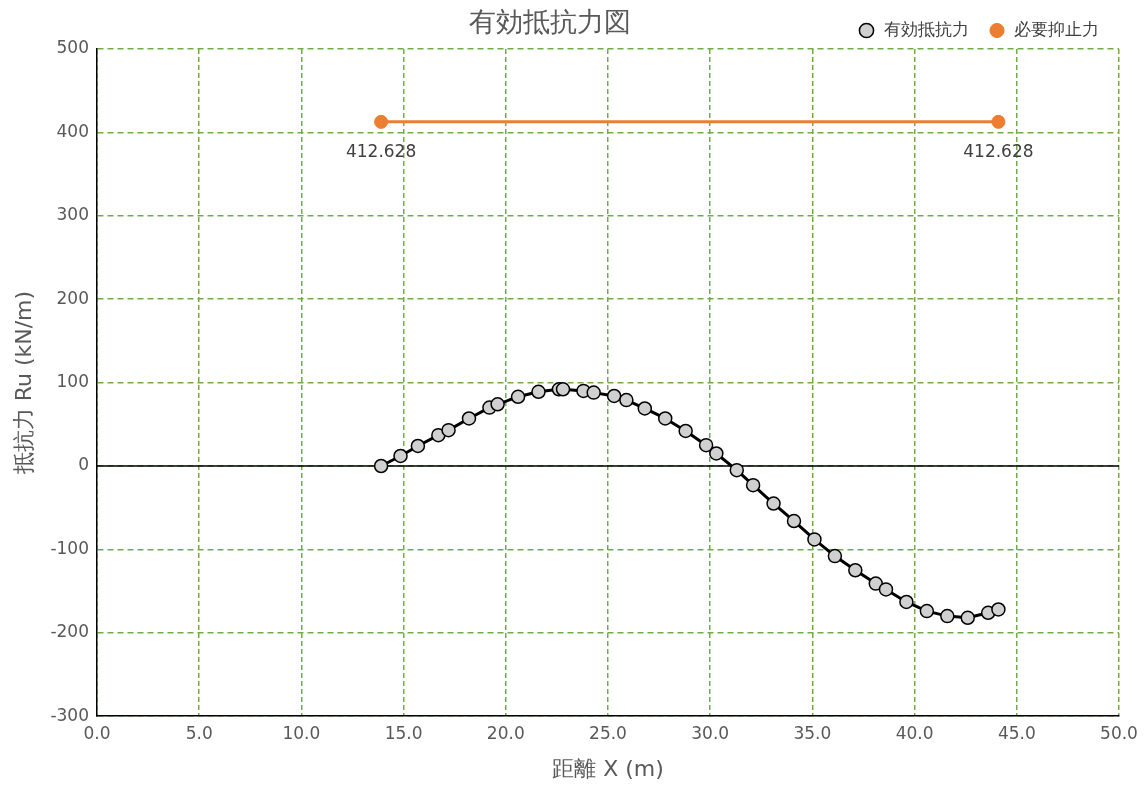 The image size is (1147, 791). Describe the element at coordinates (608, 732) in the screenshot. I see `x-tick-label: 25.0` at that location.